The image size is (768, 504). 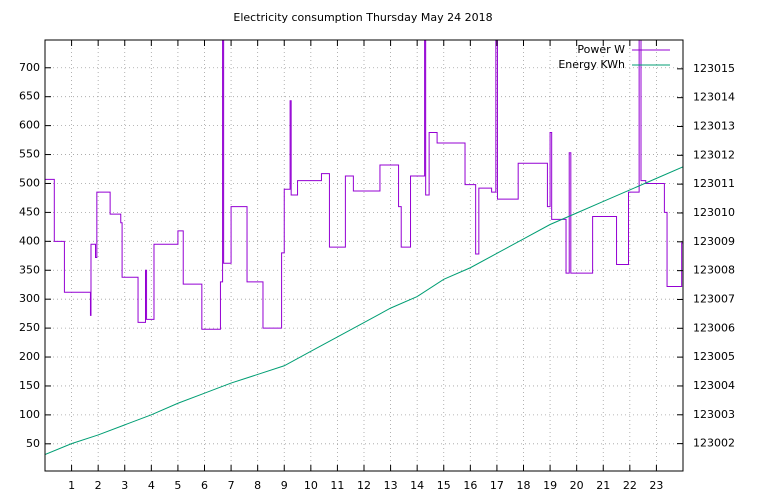 What do you see at coordinates (656, 485) in the screenshot?
I see `x-tick-label: 23` at bounding box center [656, 485].